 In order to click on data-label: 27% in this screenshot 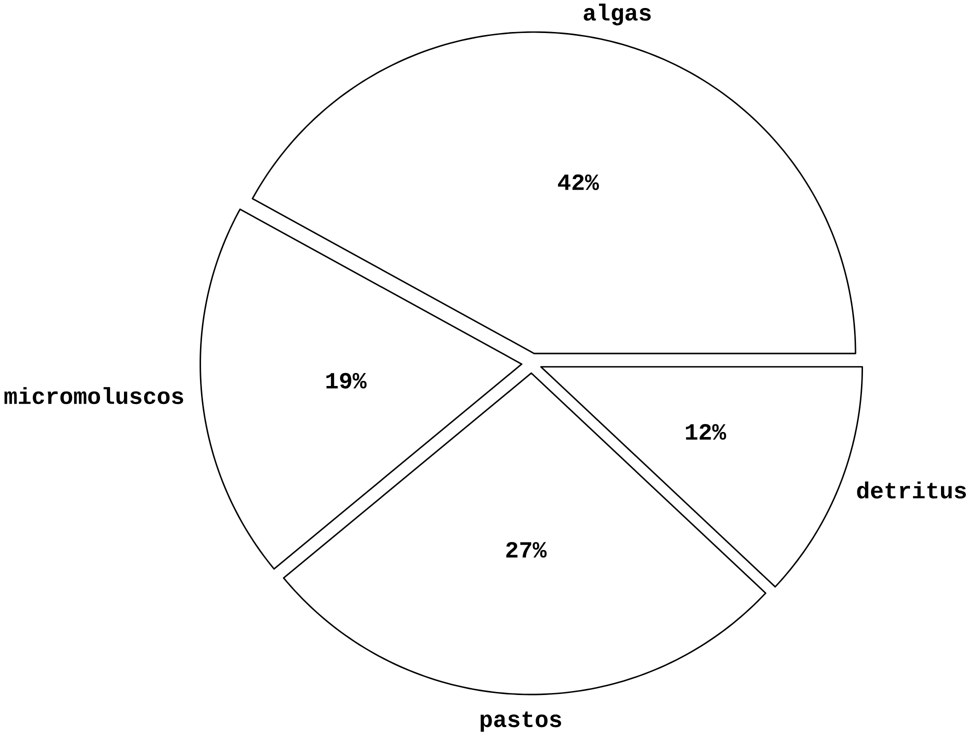, I will do `click(526, 550)`.